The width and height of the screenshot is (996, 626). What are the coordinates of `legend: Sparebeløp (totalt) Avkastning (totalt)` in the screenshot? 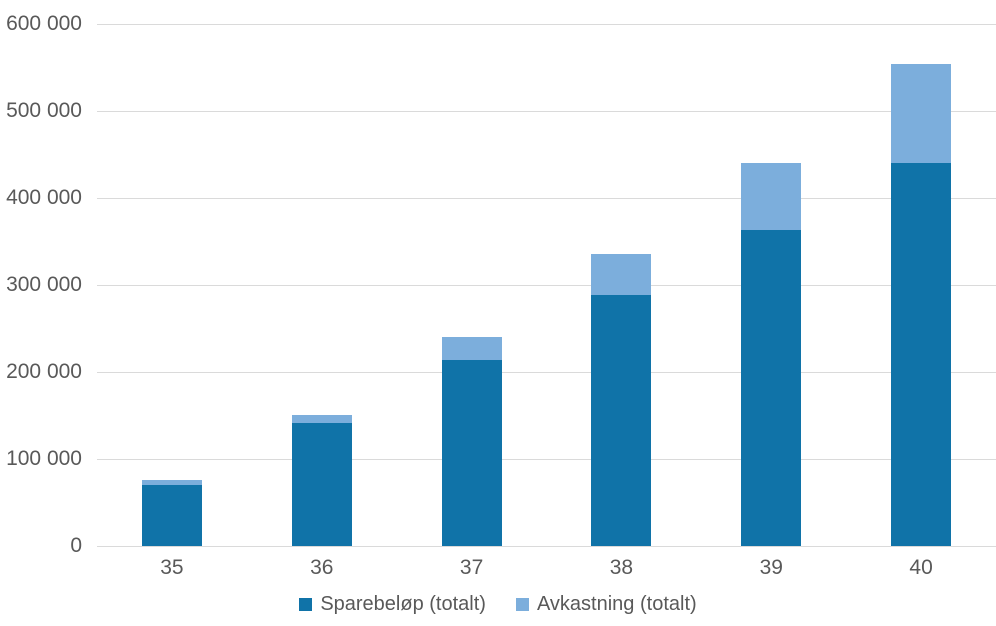 It's located at (498, 604).